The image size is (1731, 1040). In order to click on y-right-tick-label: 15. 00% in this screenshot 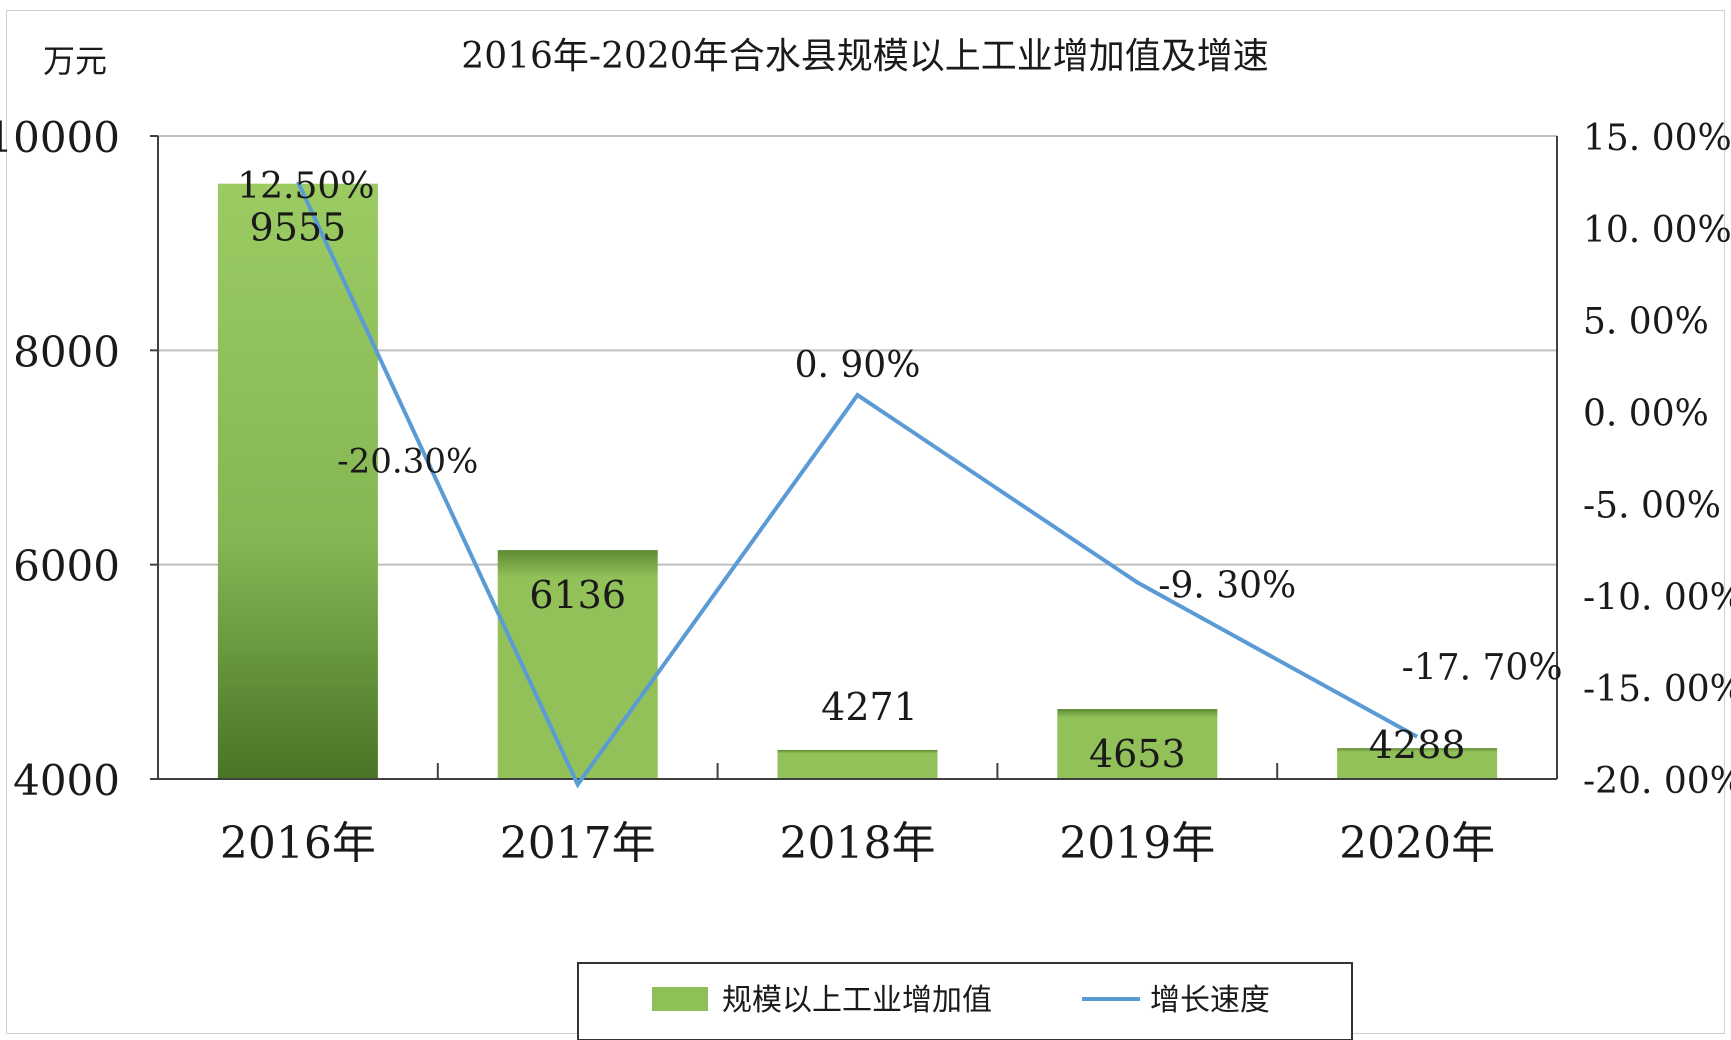, I will do `click(1657, 138)`.